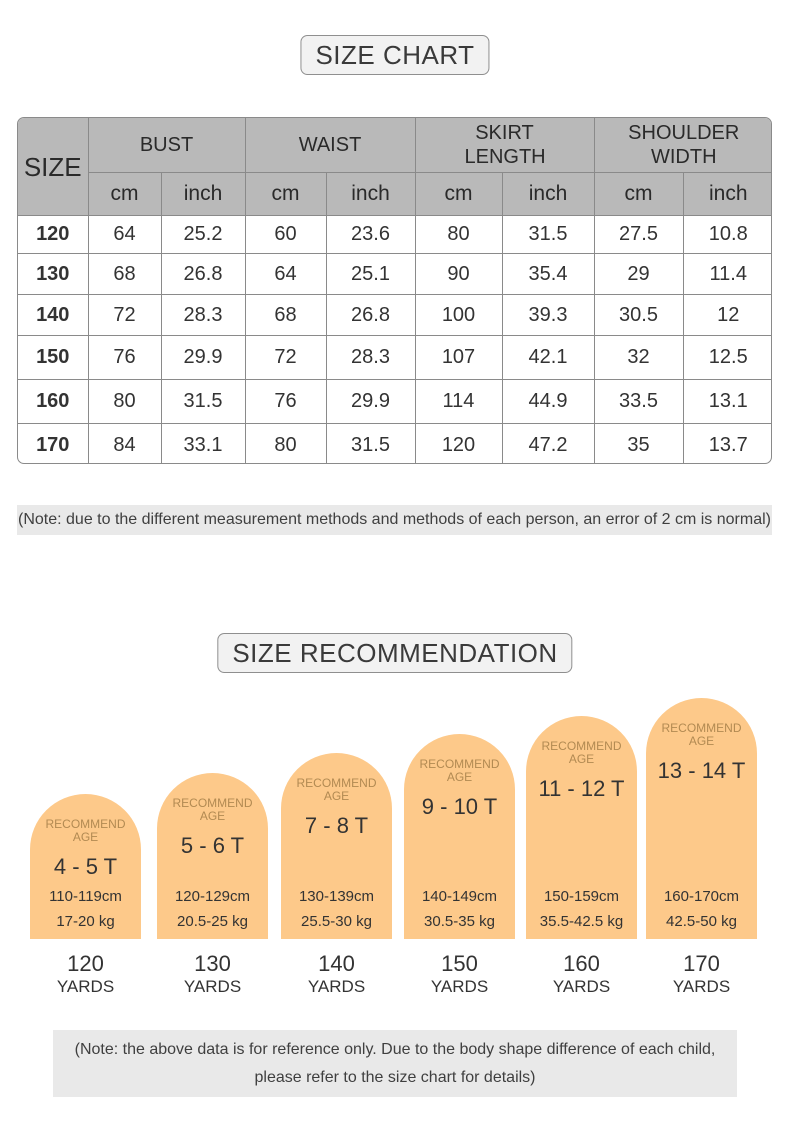 This screenshot has width=790, height=1127. I want to click on size-cell: 120, so click(53, 234).